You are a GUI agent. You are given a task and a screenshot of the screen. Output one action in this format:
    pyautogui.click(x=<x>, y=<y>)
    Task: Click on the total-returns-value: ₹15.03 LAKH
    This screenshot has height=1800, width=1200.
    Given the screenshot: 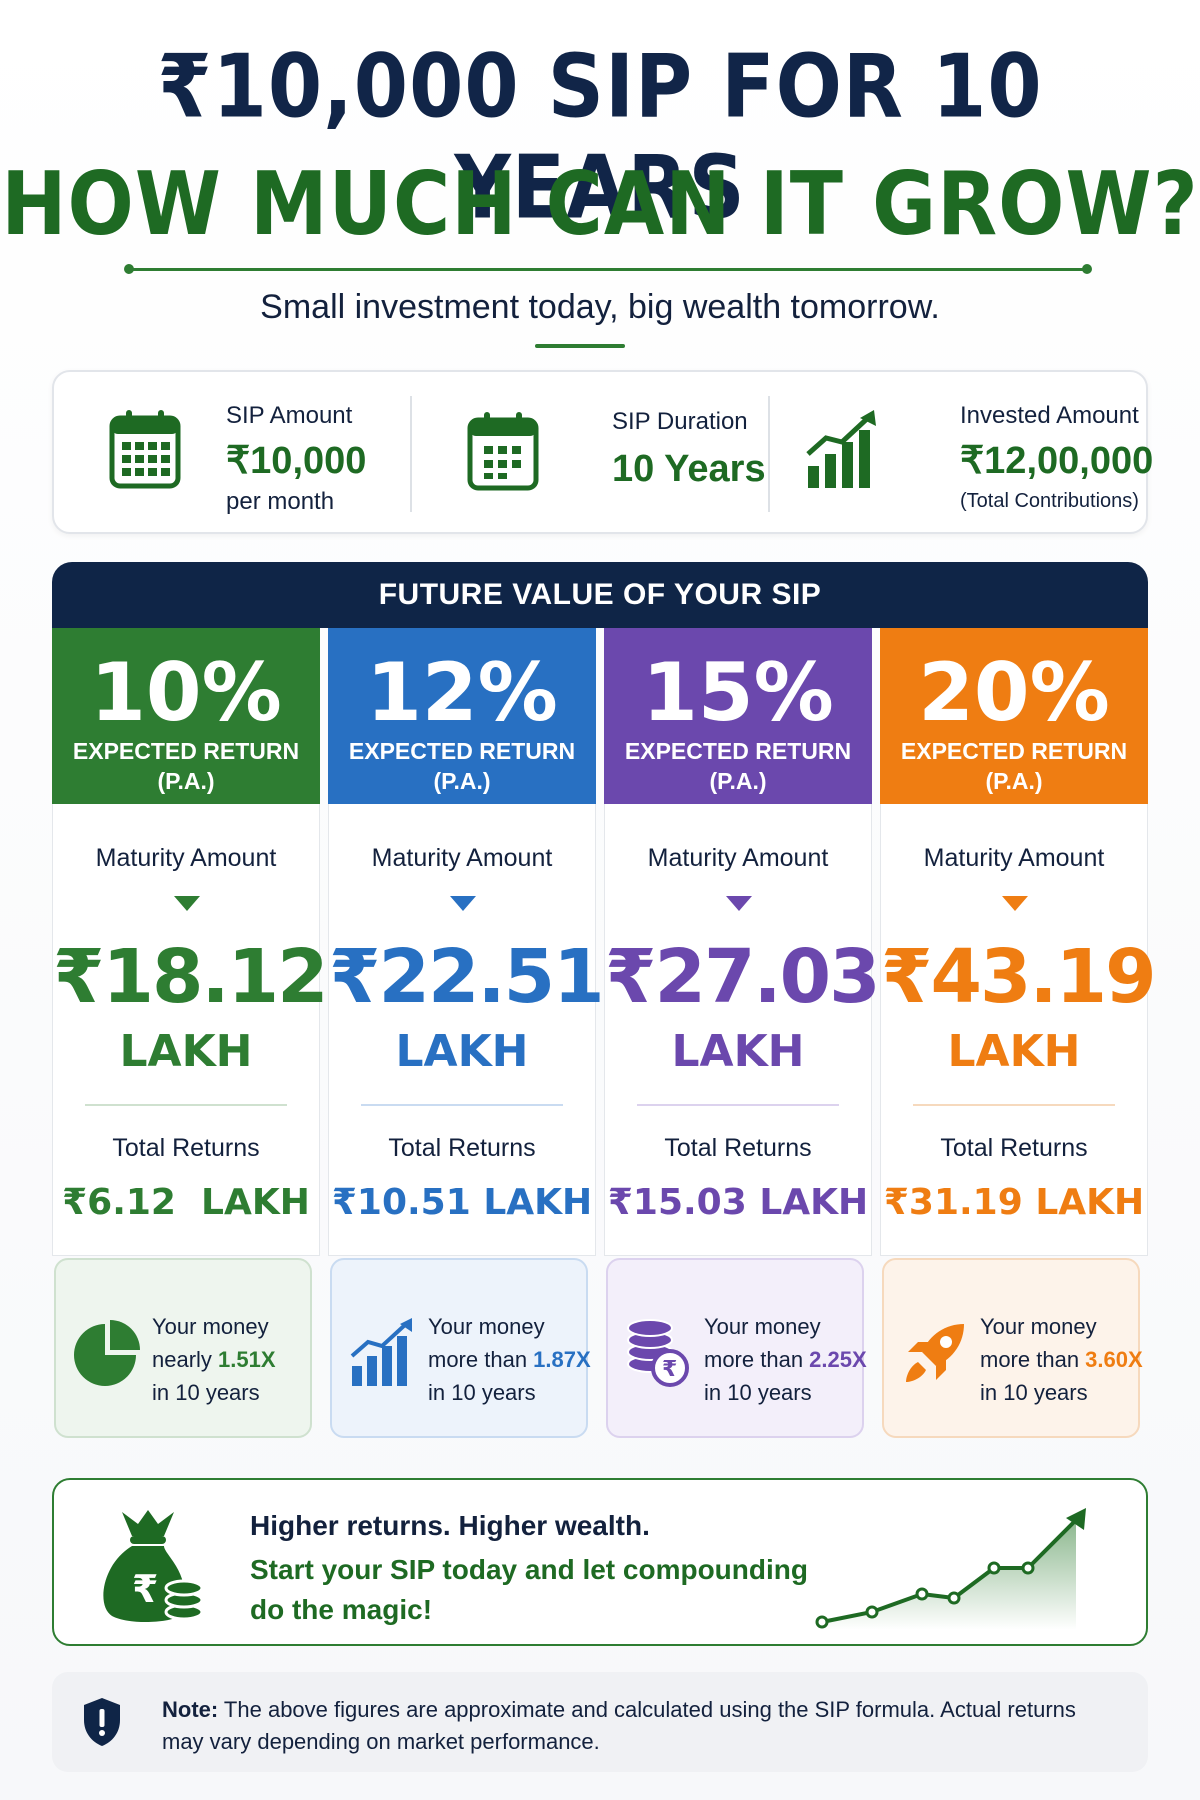 What is the action you would take?
    pyautogui.click(x=738, y=1202)
    